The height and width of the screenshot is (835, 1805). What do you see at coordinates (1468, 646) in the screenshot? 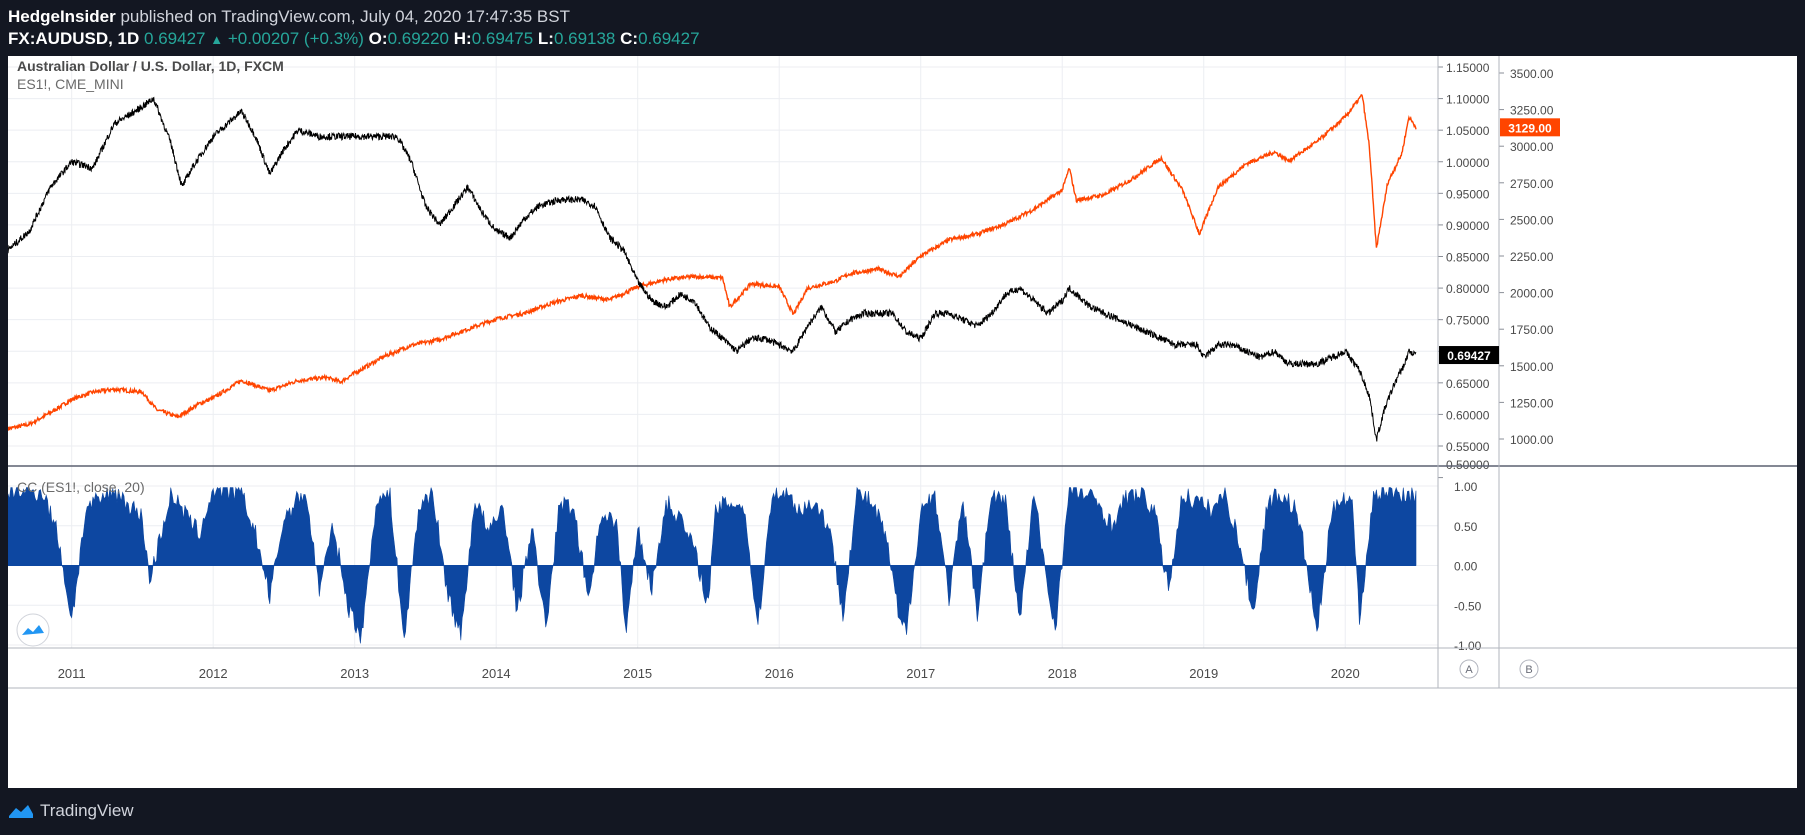
I see `indicator-tick-label: -1.00` at bounding box center [1468, 646].